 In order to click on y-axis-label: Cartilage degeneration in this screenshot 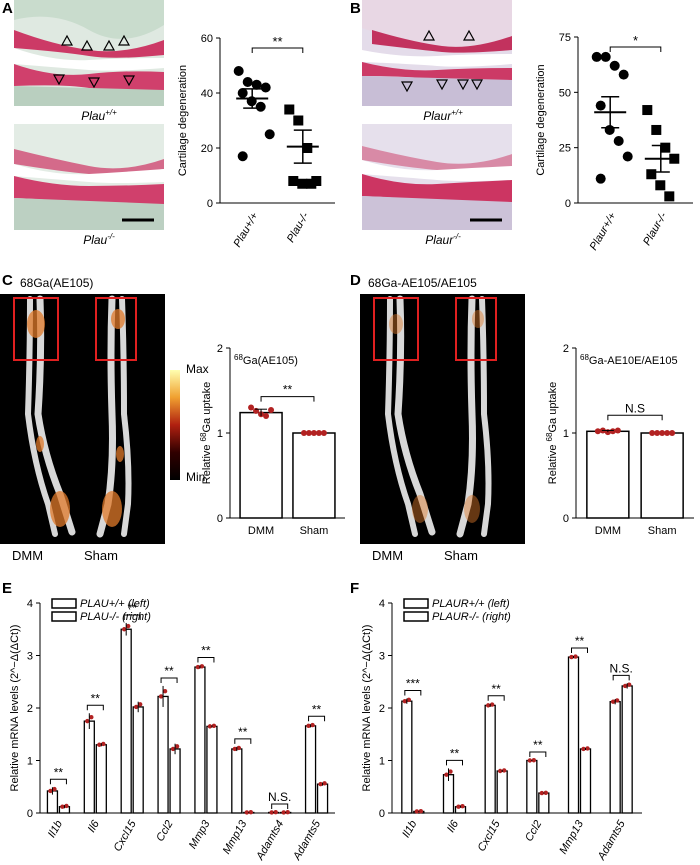, I will do `click(541, 119)`.